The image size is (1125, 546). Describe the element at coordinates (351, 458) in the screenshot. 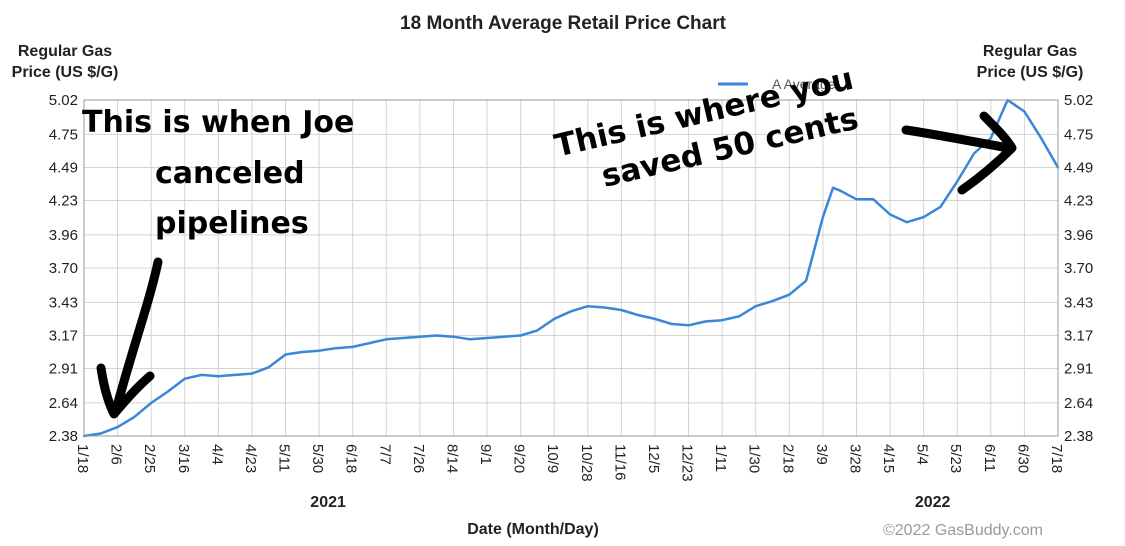

I see `x-tick-label: 6/18` at that location.